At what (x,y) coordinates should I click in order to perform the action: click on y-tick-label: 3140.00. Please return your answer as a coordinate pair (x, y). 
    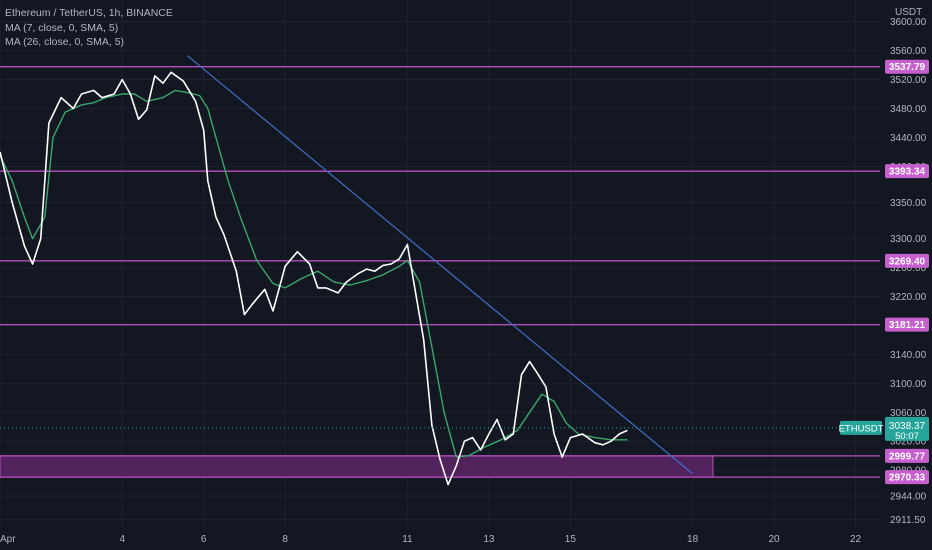
    Looking at the image, I should click on (908, 355).